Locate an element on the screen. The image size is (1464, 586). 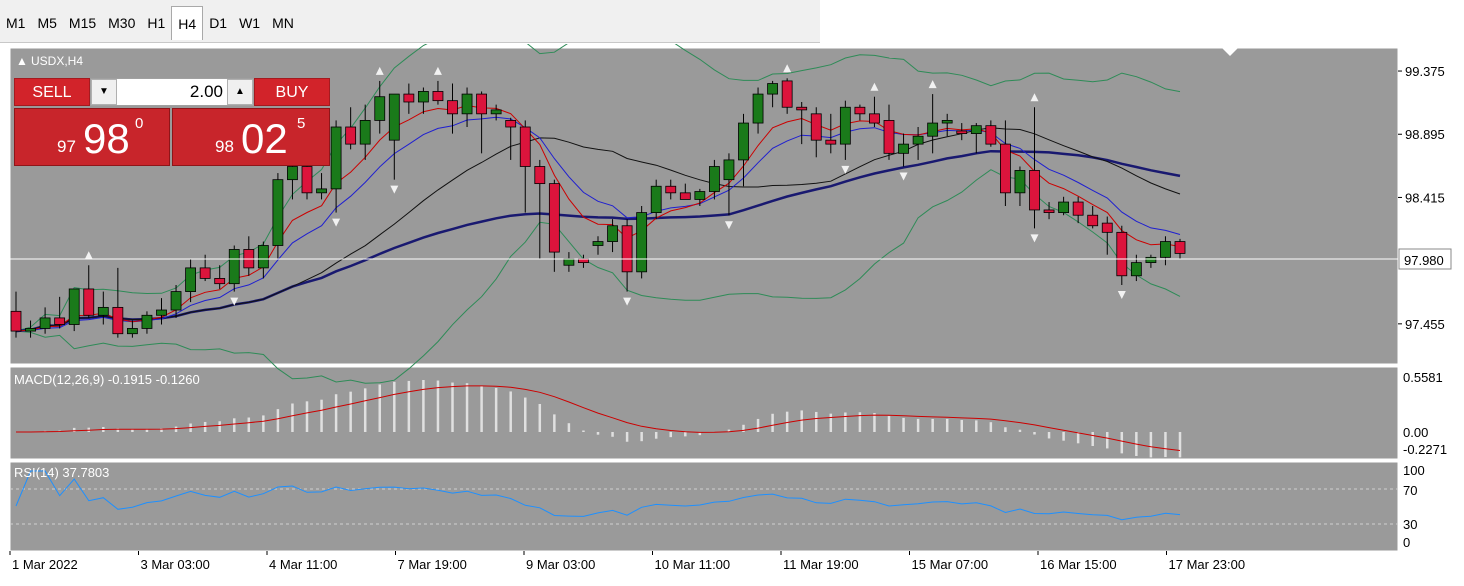
time-axis-label: 1 Mar 2022 is located at coordinates (45, 564).